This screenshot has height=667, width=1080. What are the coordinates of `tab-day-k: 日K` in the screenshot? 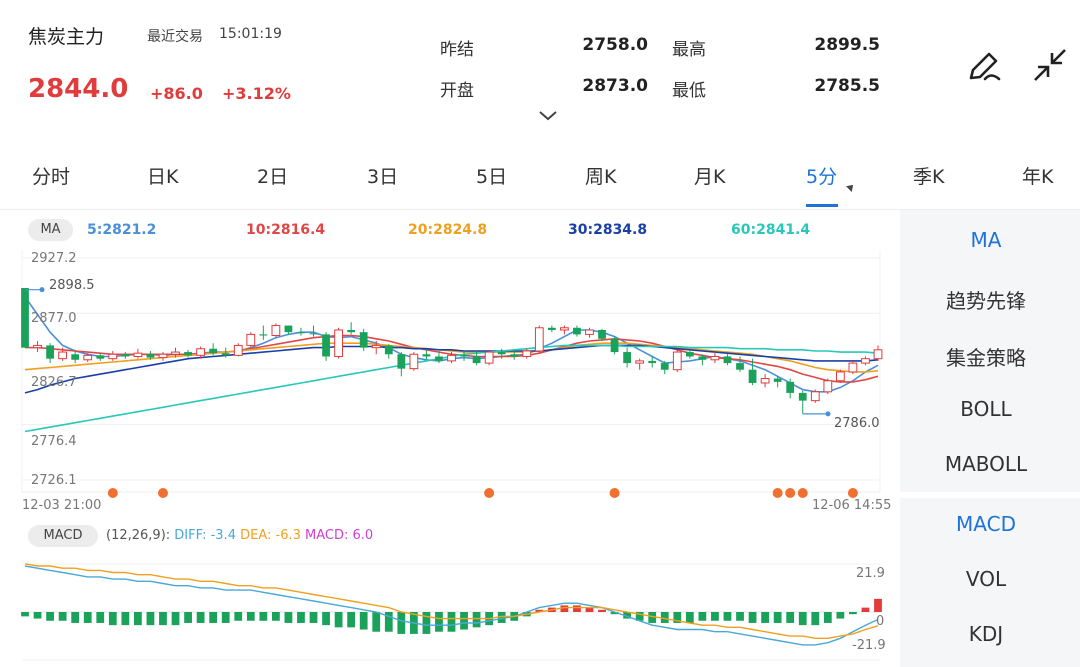 It's located at (163, 177).